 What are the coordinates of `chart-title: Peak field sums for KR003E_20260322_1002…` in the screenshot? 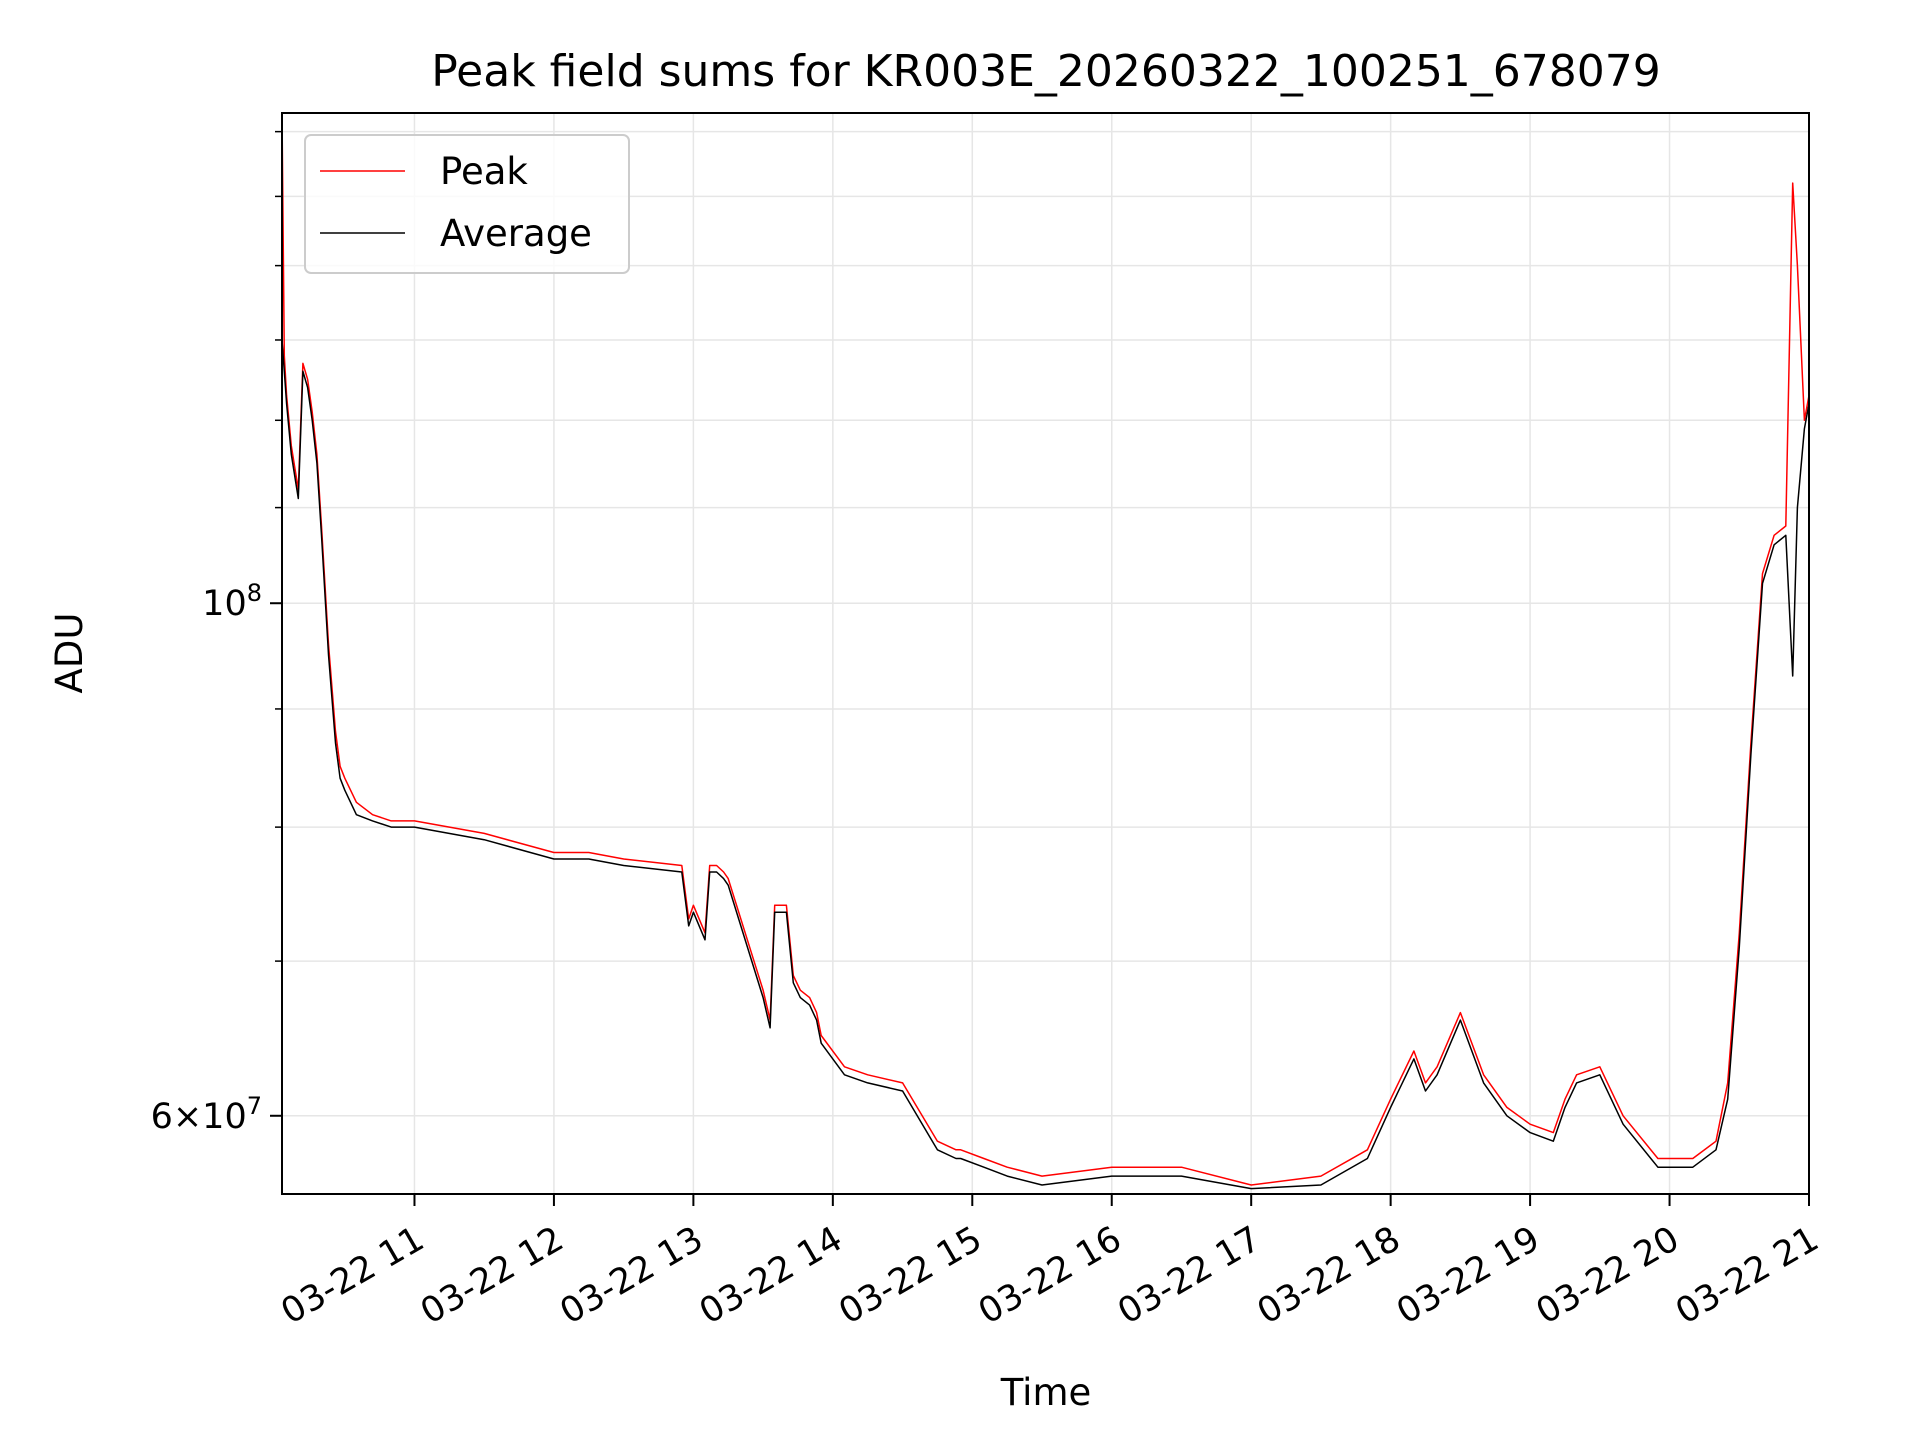 It's located at (1046, 71).